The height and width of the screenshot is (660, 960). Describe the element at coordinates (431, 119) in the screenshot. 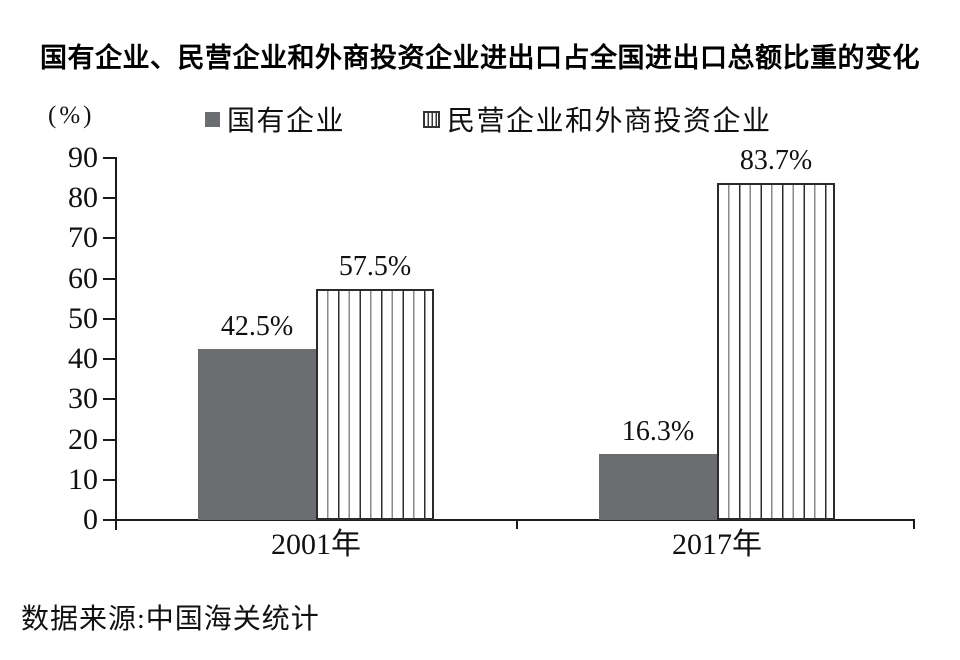

I see `vertical-stripes-swatch-icon` at that location.